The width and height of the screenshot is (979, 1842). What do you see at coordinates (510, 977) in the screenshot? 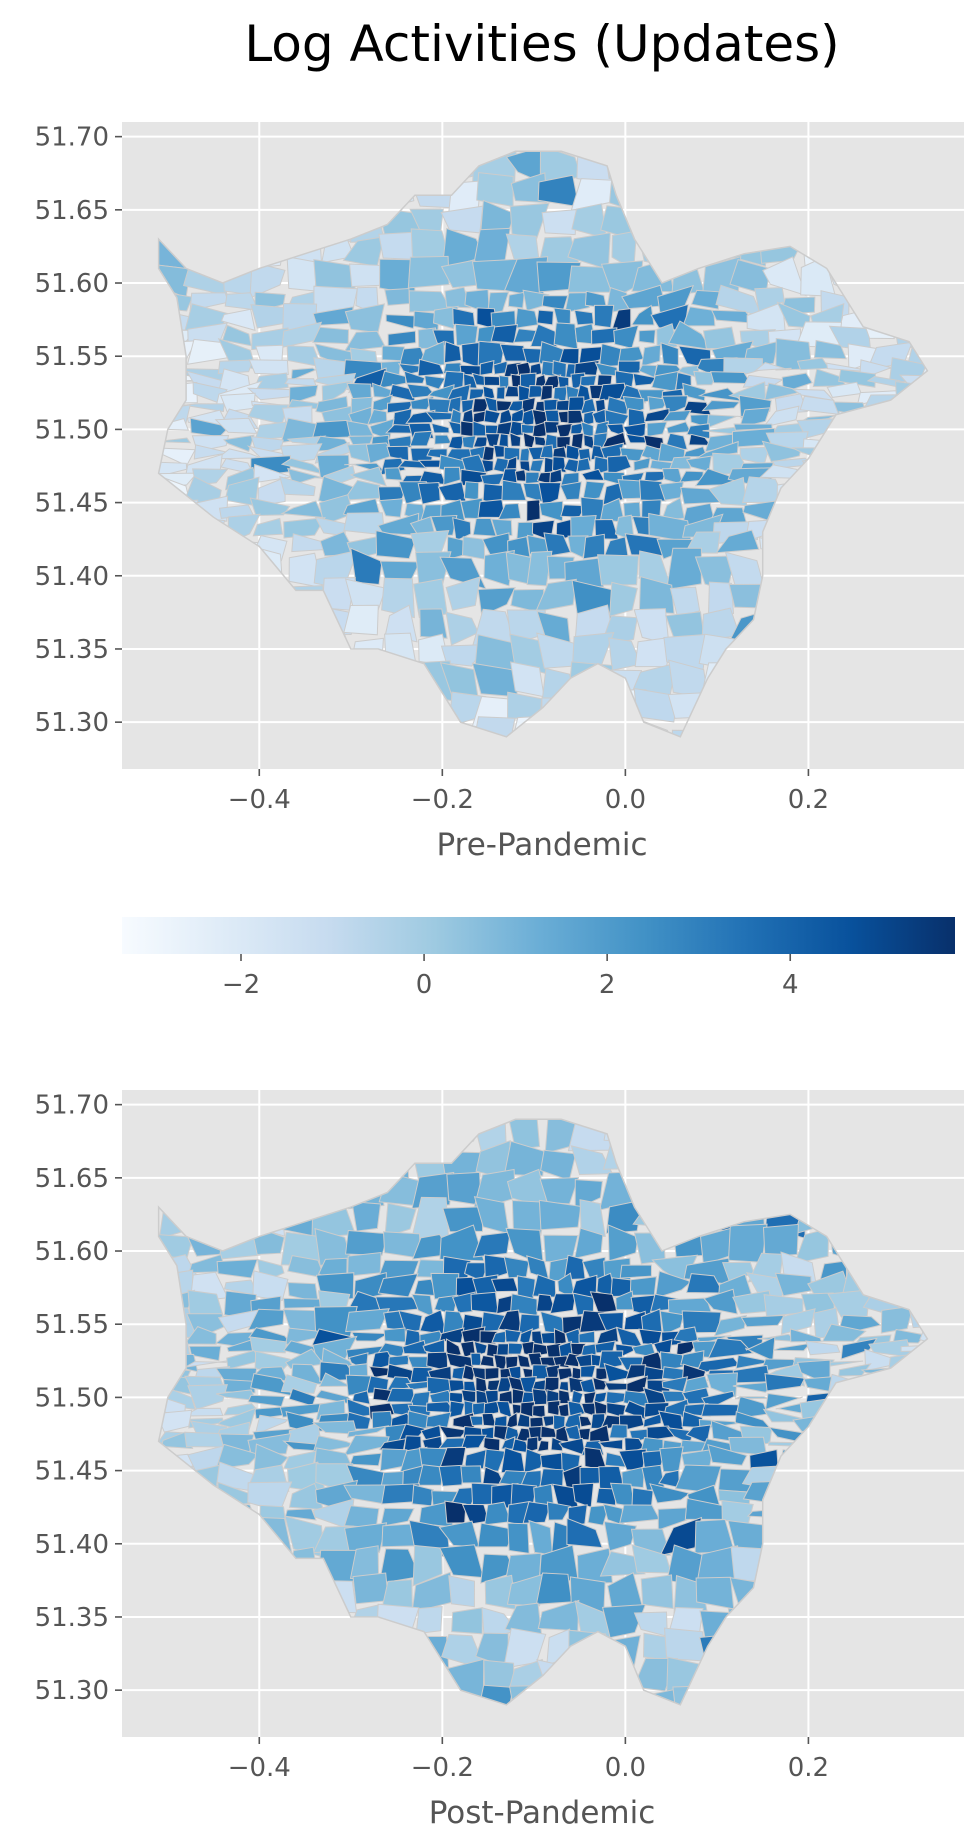
I see `colorbar-ticks: −2 0 2 4` at bounding box center [510, 977].